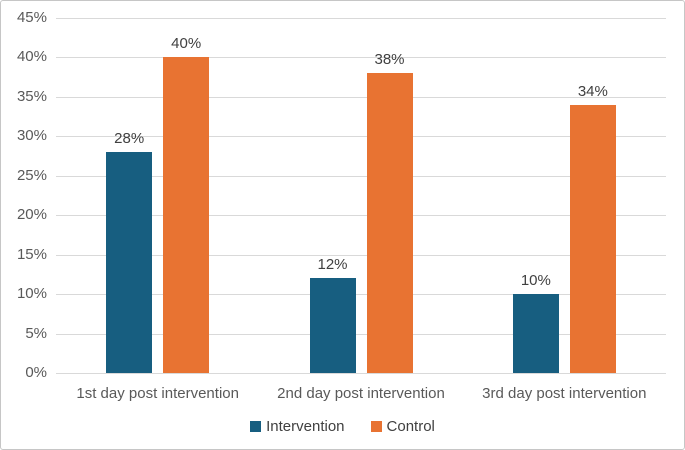  Describe the element at coordinates (389, 60) in the screenshot. I see `bar-value-label: 38%` at that location.